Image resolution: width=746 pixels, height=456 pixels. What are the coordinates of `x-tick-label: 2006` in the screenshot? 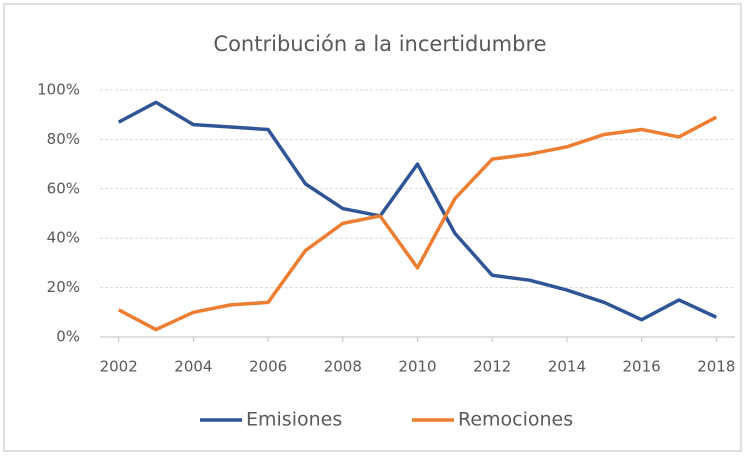 It's located at (268, 367).